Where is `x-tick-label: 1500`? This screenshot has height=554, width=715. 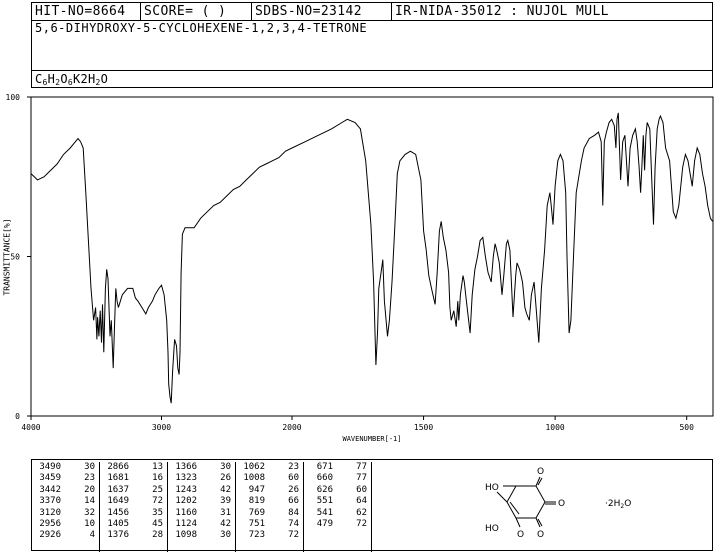
x-tick-label: 1500 is located at coordinates (423, 427).